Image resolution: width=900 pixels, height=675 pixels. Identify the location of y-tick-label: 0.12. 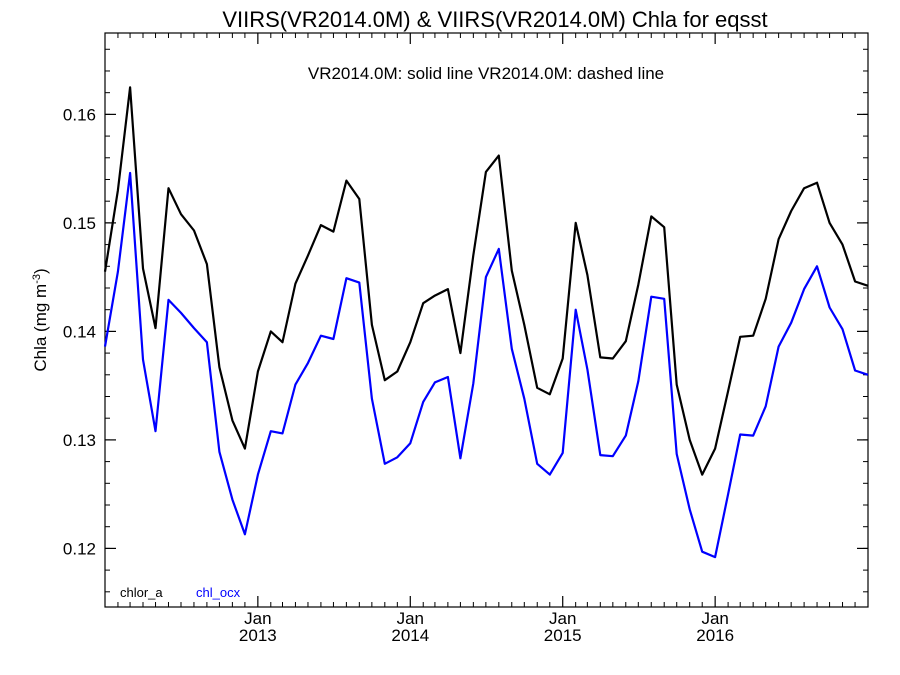
(79, 548).